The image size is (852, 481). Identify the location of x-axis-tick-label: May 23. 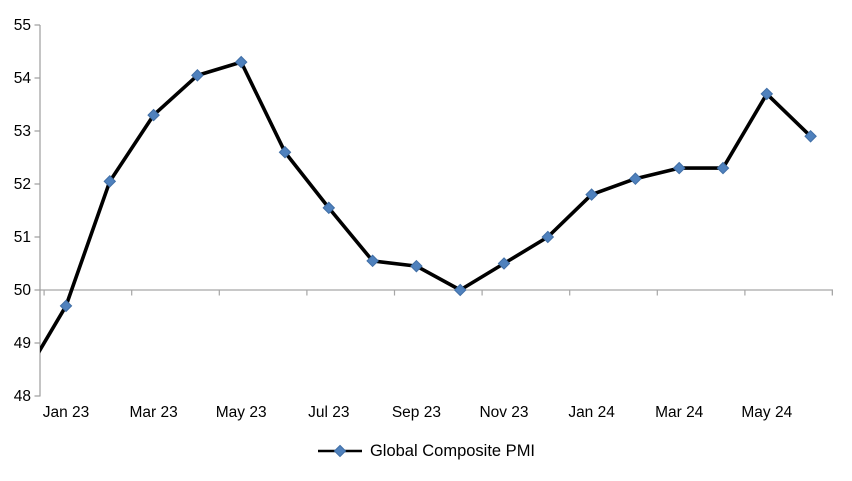
(241, 412).